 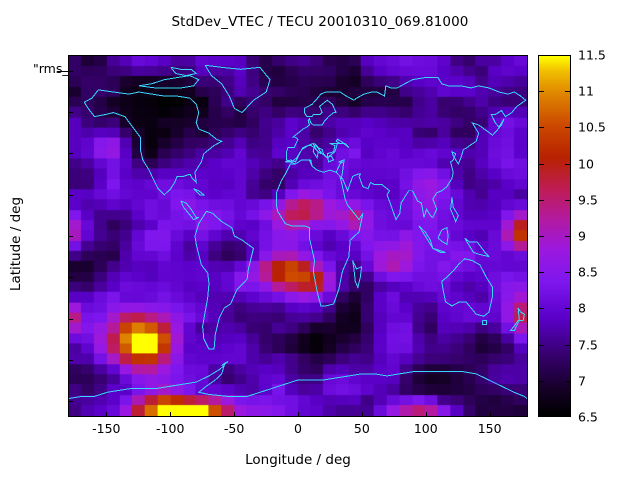 What do you see at coordinates (16, 244) in the screenshot?
I see `y-axis-title: Latitude / deg` at bounding box center [16, 244].